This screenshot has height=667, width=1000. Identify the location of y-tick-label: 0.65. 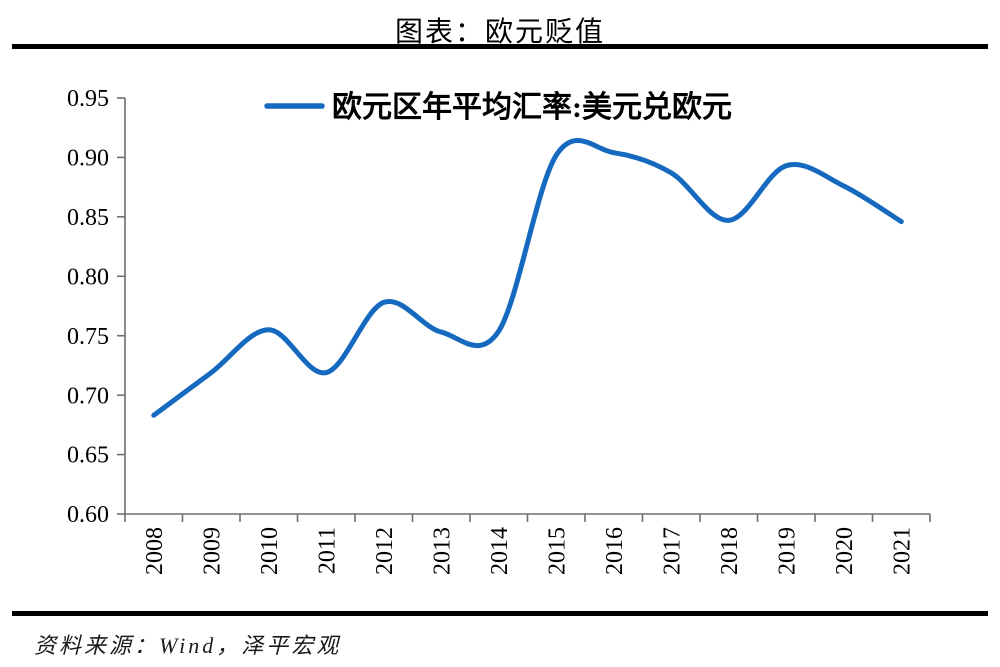
(88, 456).